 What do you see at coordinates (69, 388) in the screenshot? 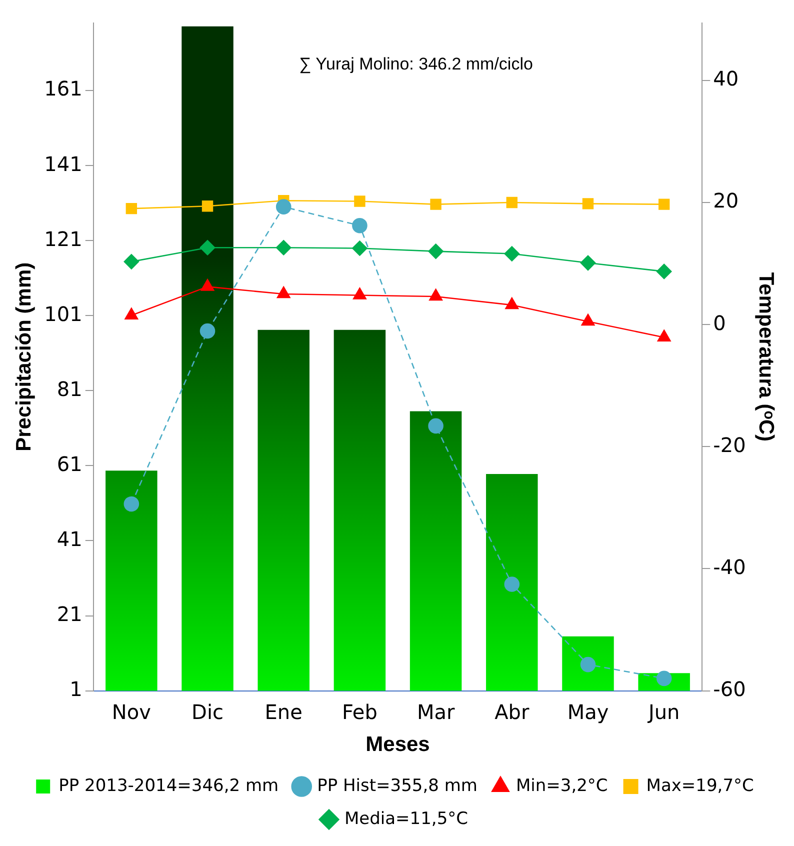
I see `y-tick-label: 81` at bounding box center [69, 388].